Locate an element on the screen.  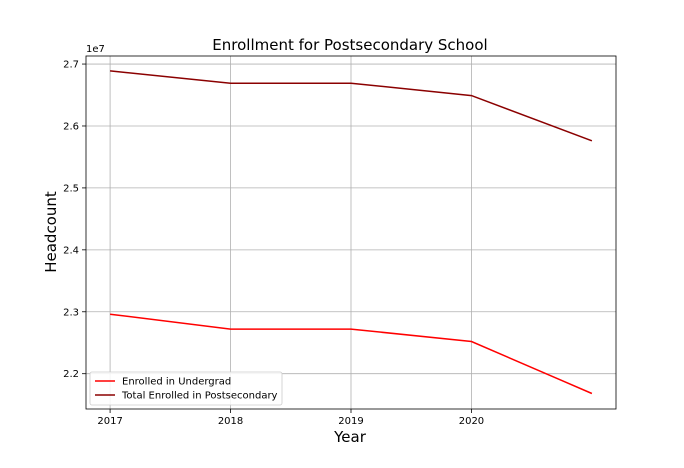
x-tick-label: 2017 is located at coordinates (109, 421).